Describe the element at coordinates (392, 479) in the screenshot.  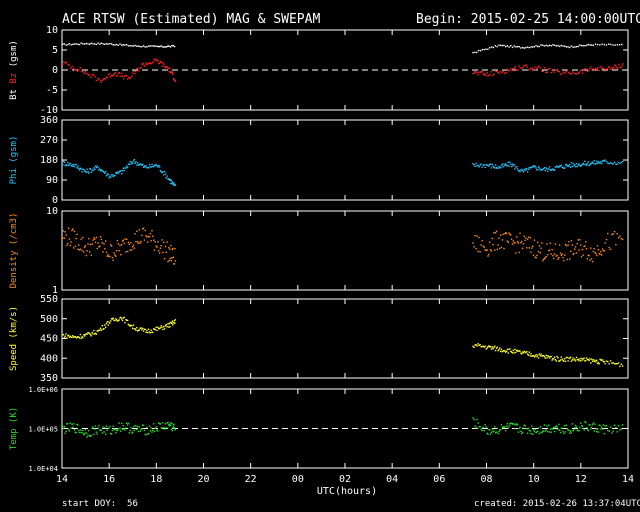
I see `x-tick-label: 04` at that location.